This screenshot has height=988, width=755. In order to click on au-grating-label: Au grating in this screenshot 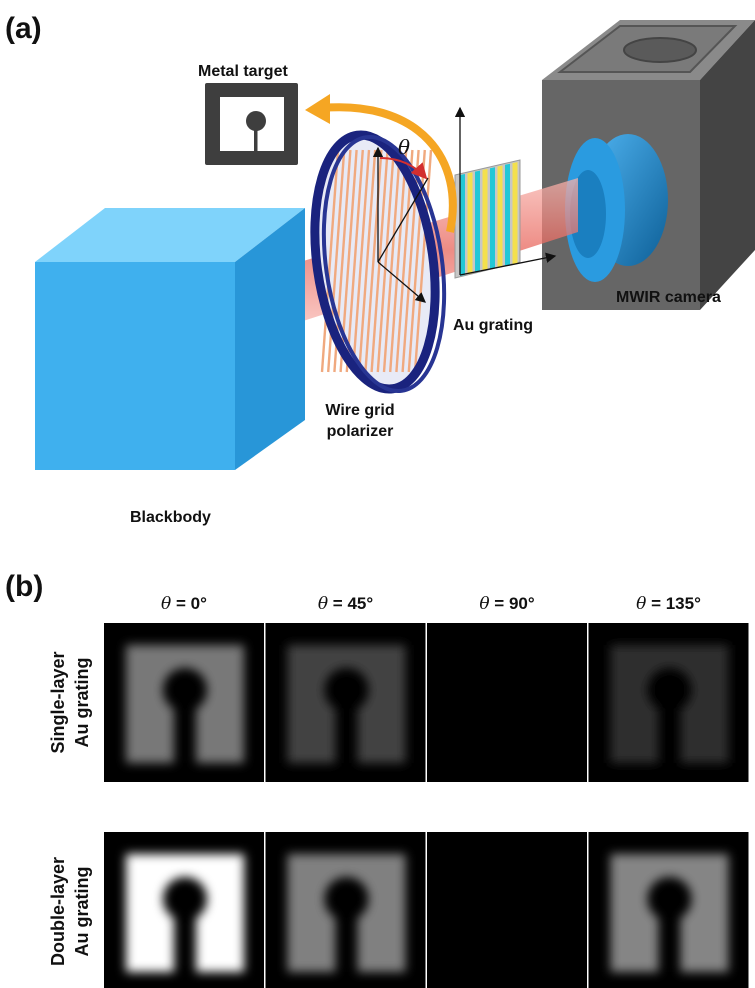, I will do `click(493, 325)`.